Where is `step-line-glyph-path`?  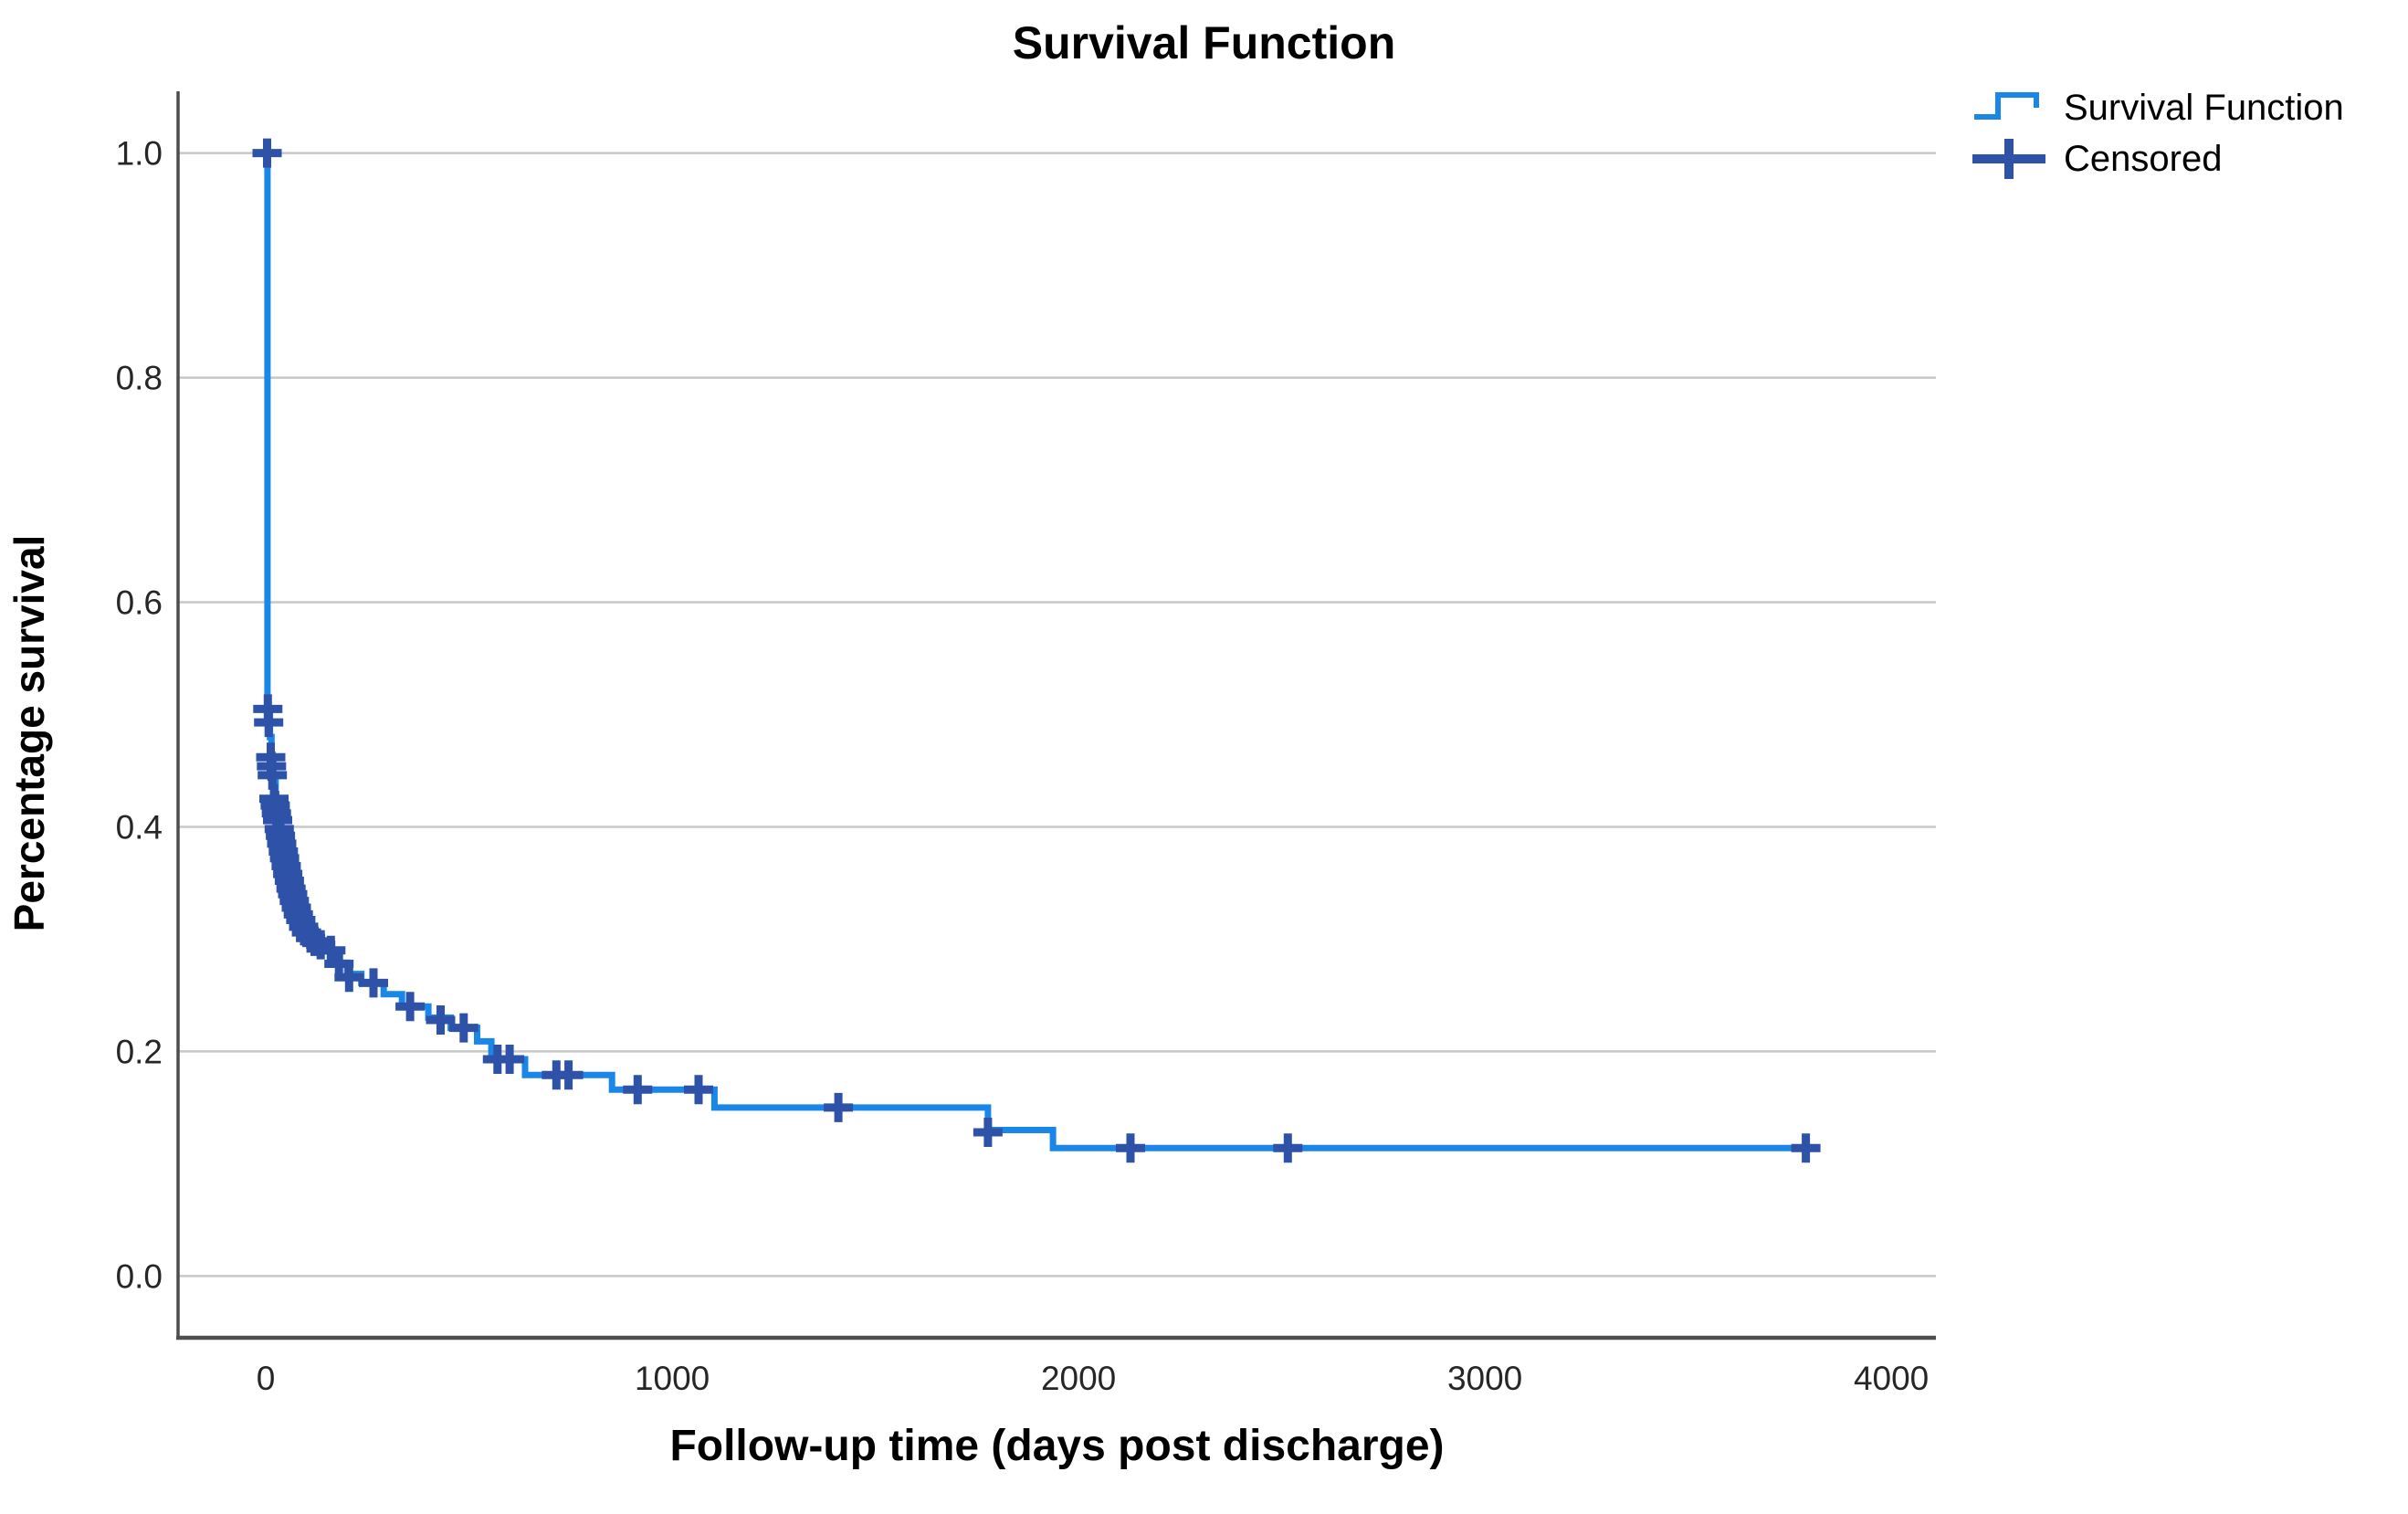 step-line-glyph-path is located at coordinates (2006, 106).